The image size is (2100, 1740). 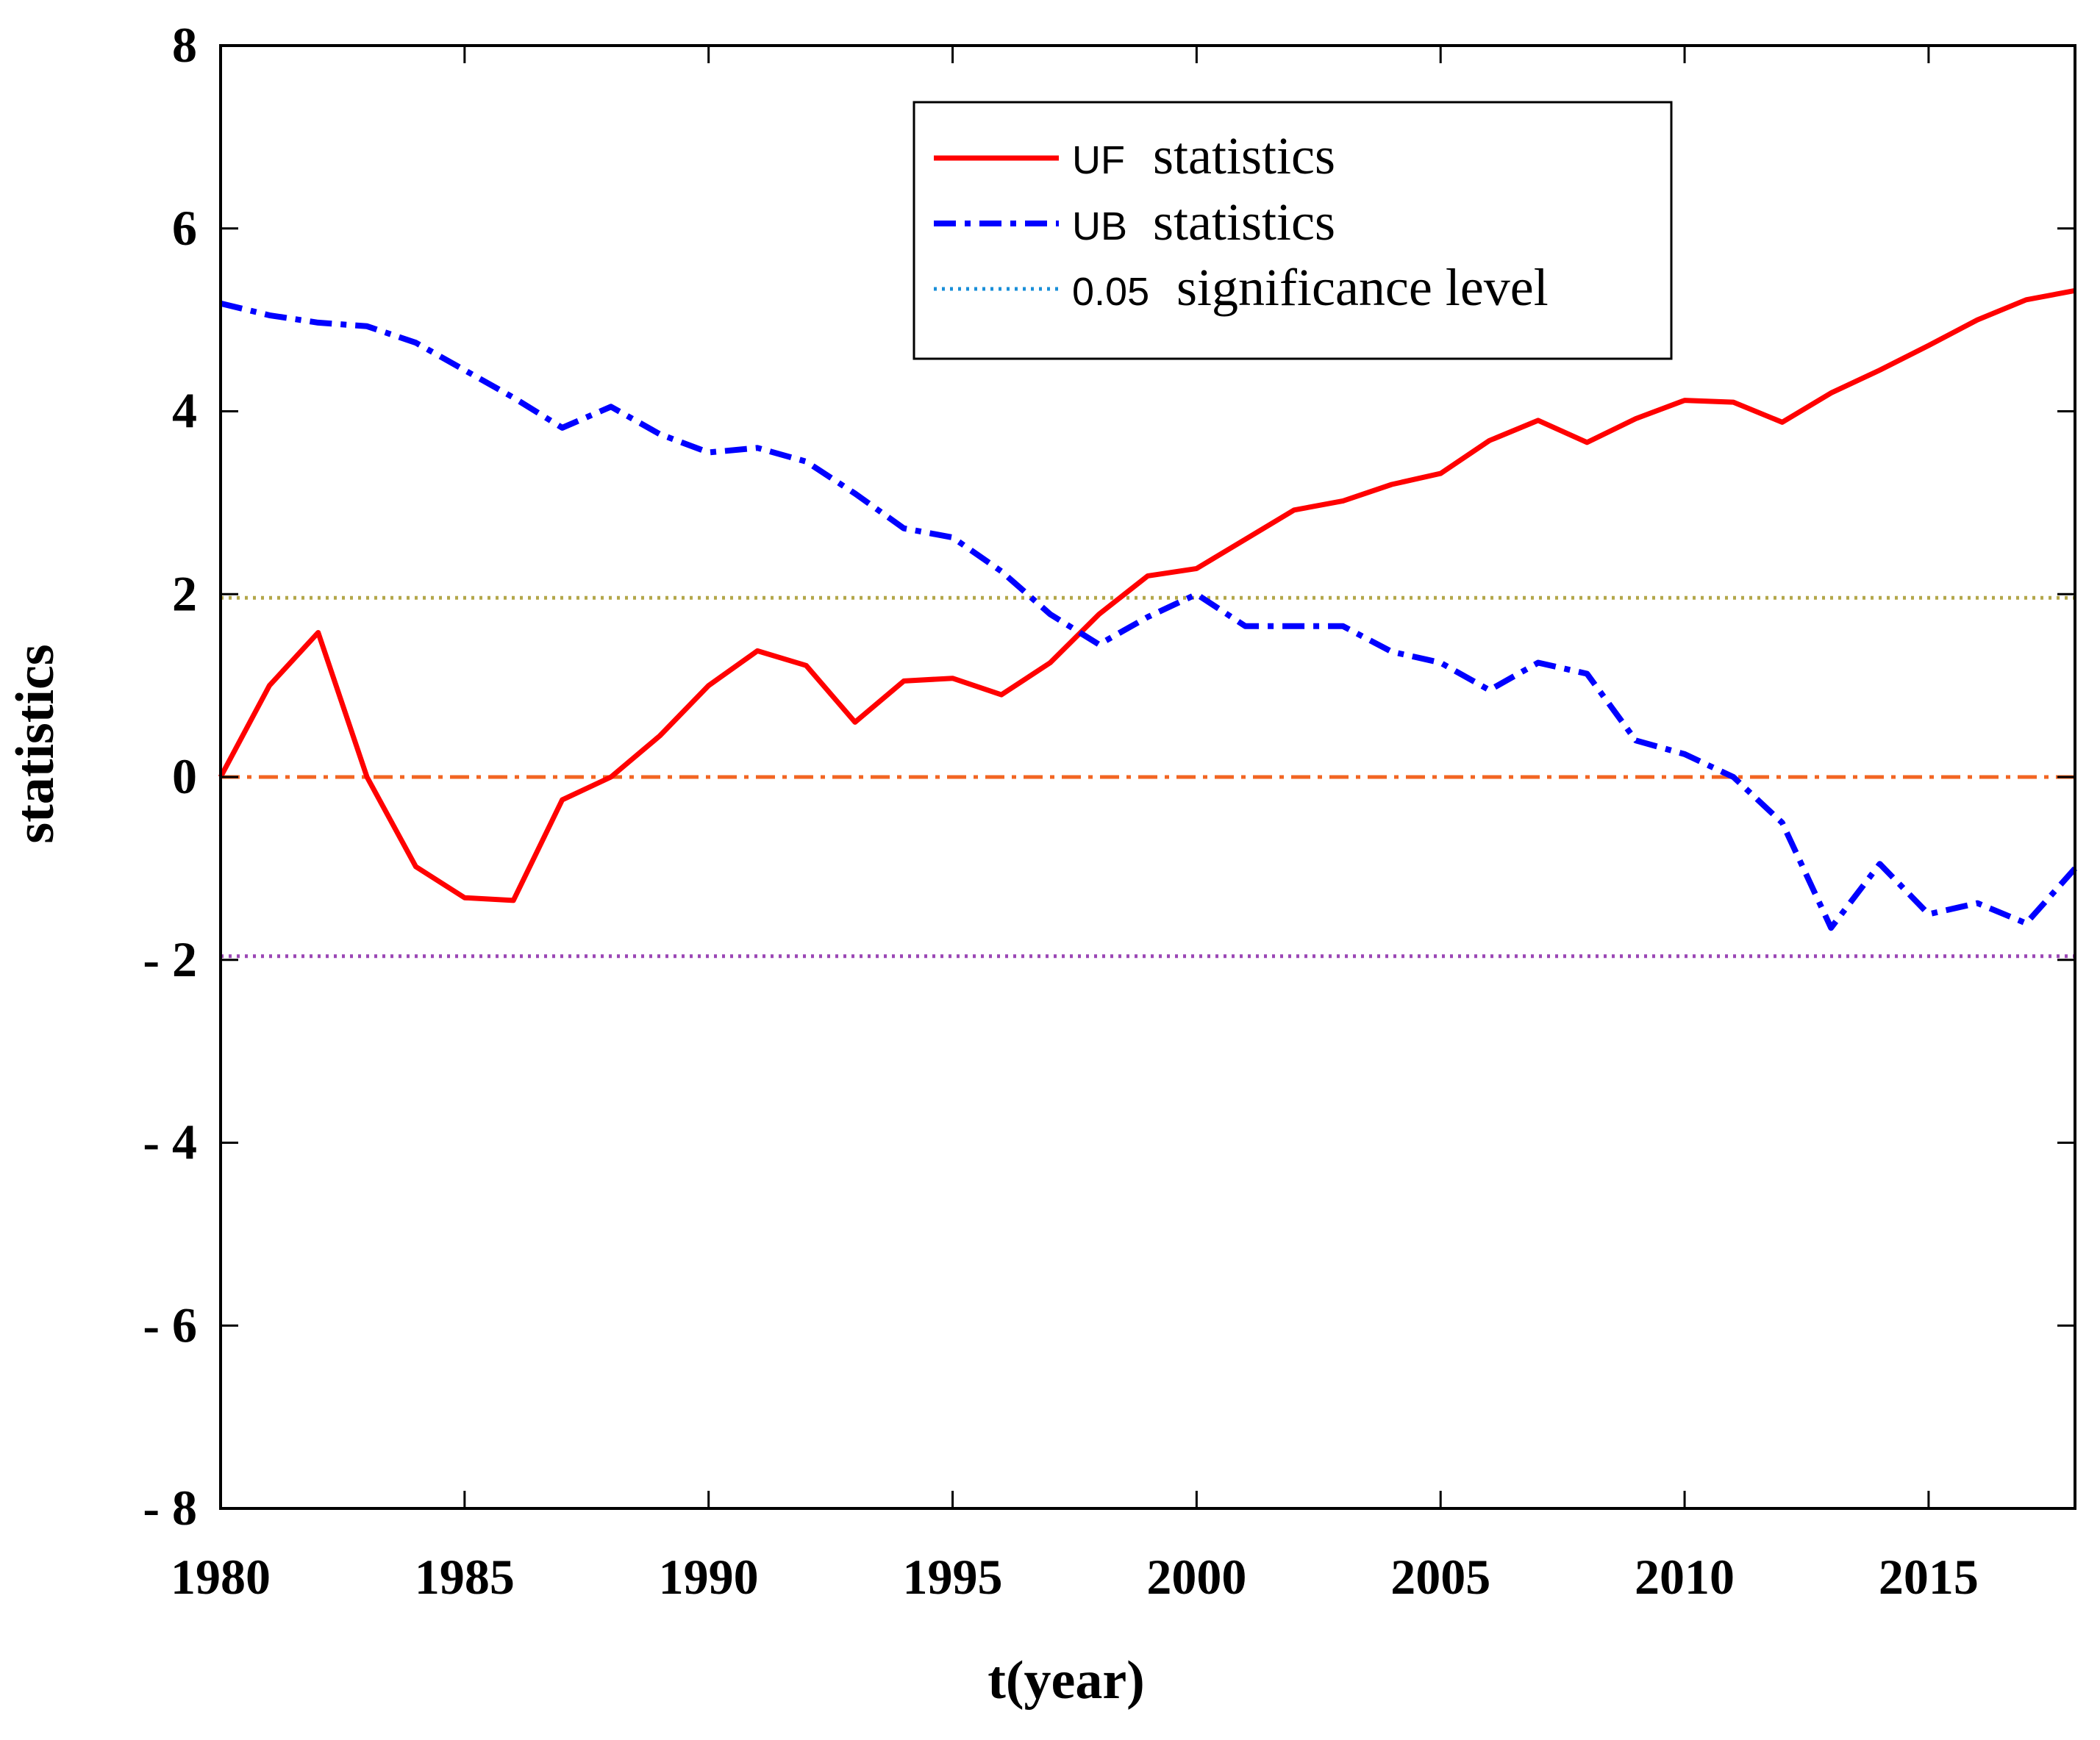 What do you see at coordinates (170, 1325) in the screenshot?
I see `y-tick-label: - 6` at bounding box center [170, 1325].